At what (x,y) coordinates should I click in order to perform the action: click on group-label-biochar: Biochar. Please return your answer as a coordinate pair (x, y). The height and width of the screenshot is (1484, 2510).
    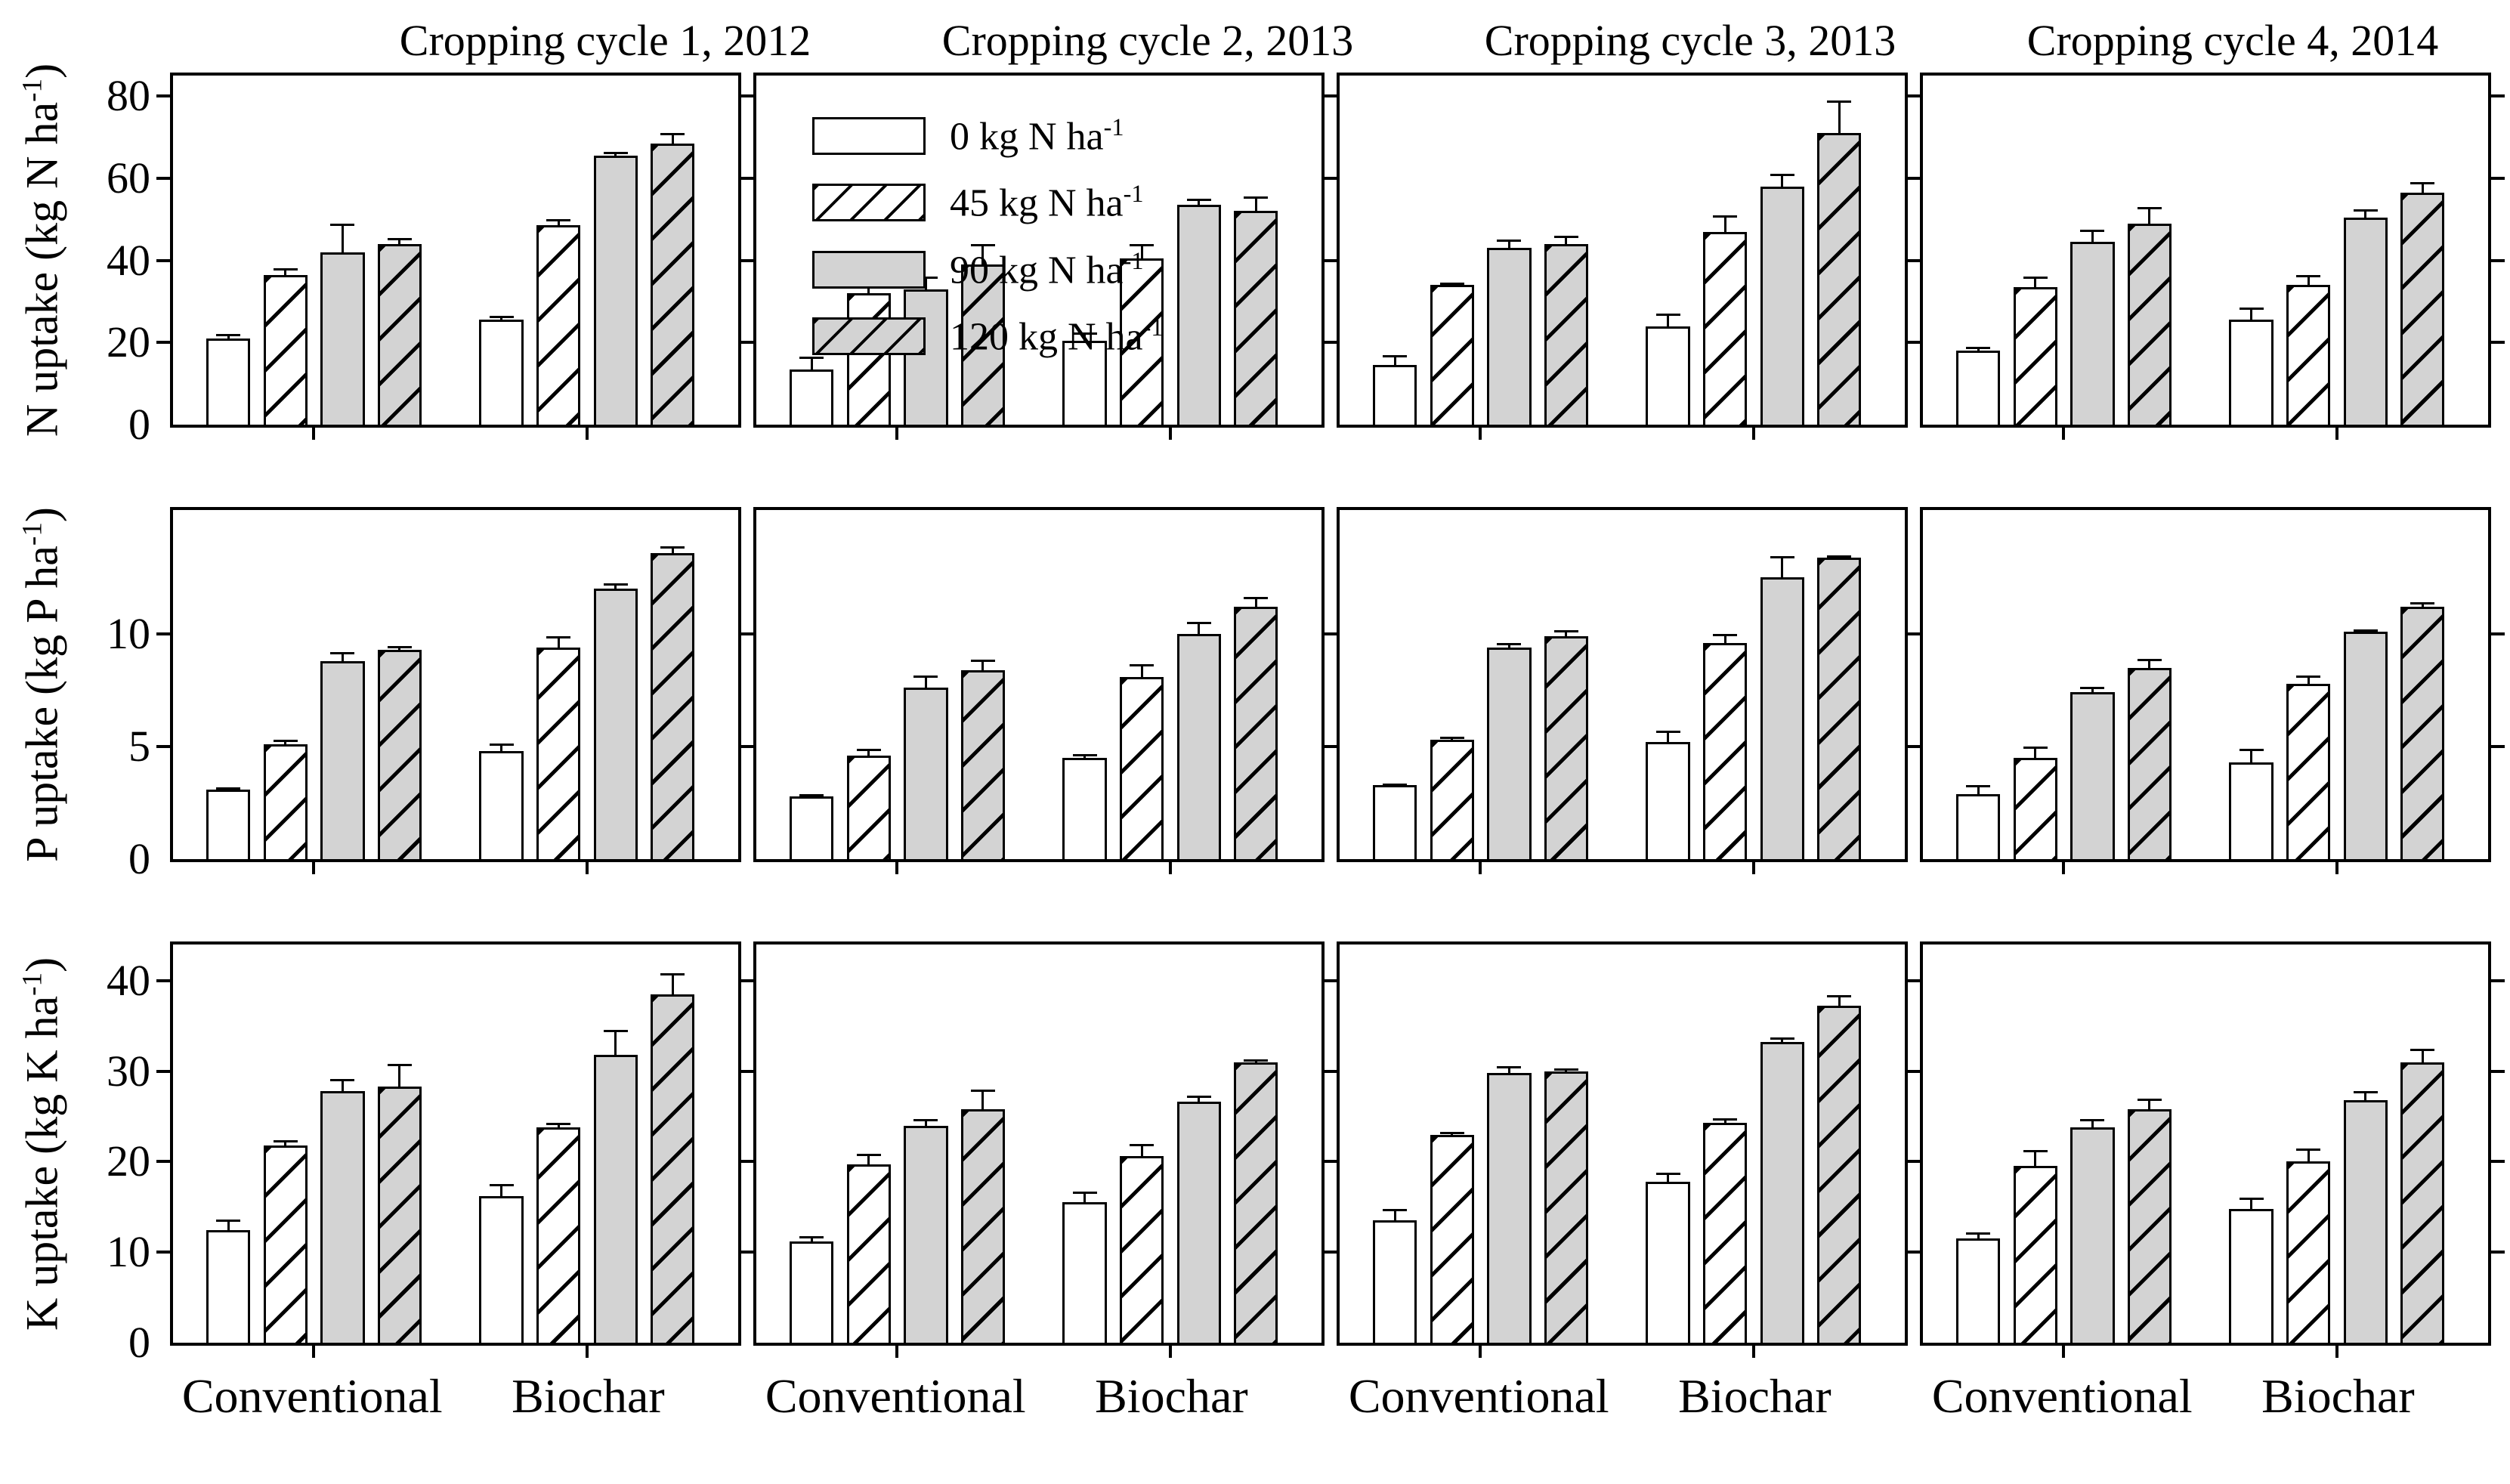
    Looking at the image, I should click on (589, 1396).